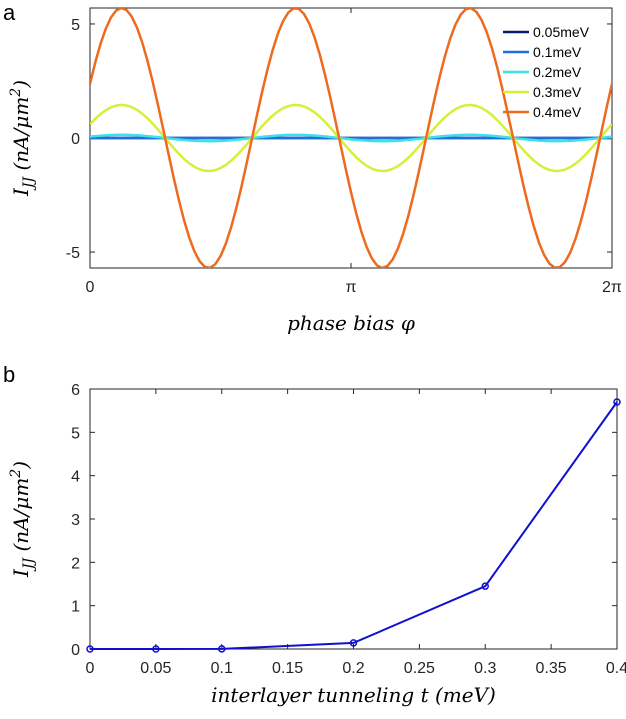 The width and height of the screenshot is (626, 719). Describe the element at coordinates (75, 563) in the screenshot. I see `y-tick-label: 2` at that location.